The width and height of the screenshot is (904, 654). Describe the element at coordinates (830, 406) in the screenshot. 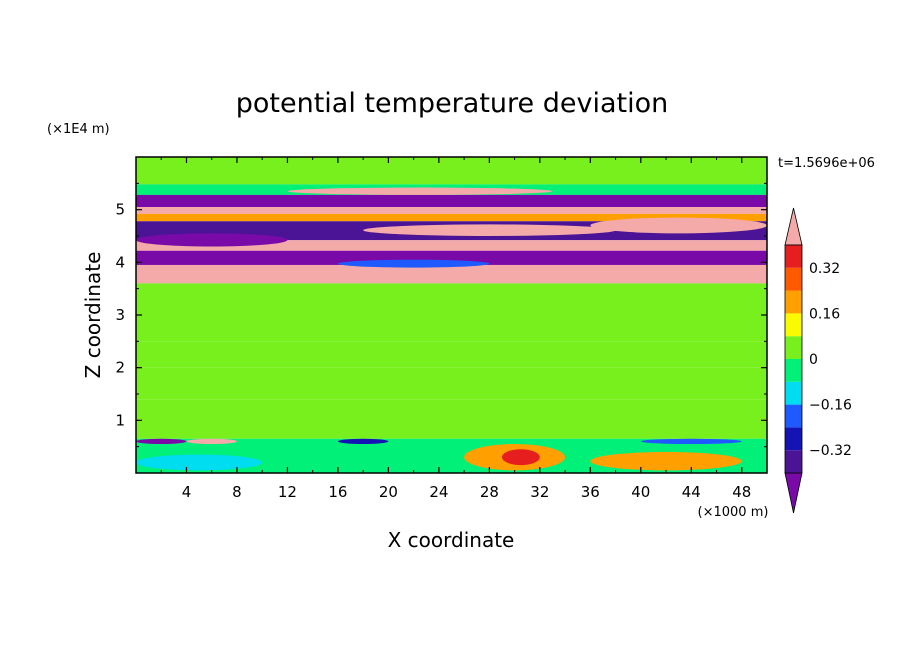

I see `colorbar-label: −0.16` at that location.